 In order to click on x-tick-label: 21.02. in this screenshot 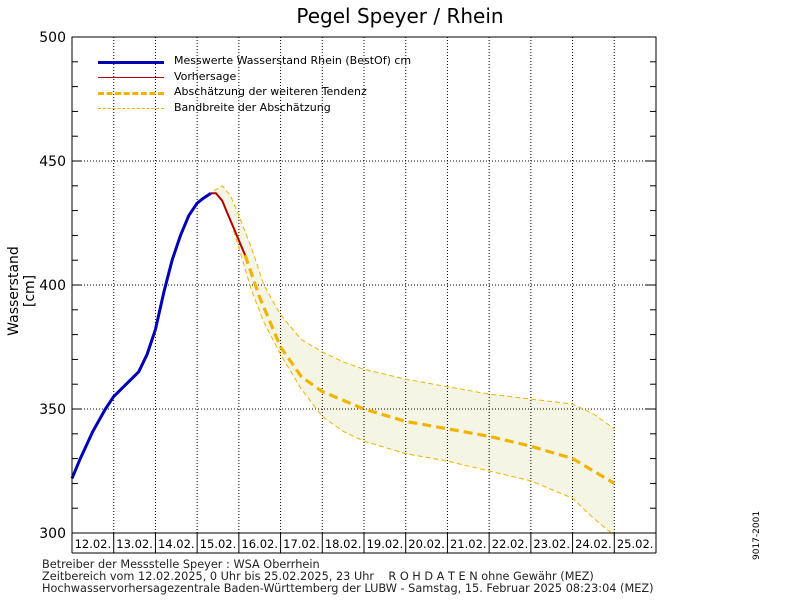, I will do `click(468, 544)`.